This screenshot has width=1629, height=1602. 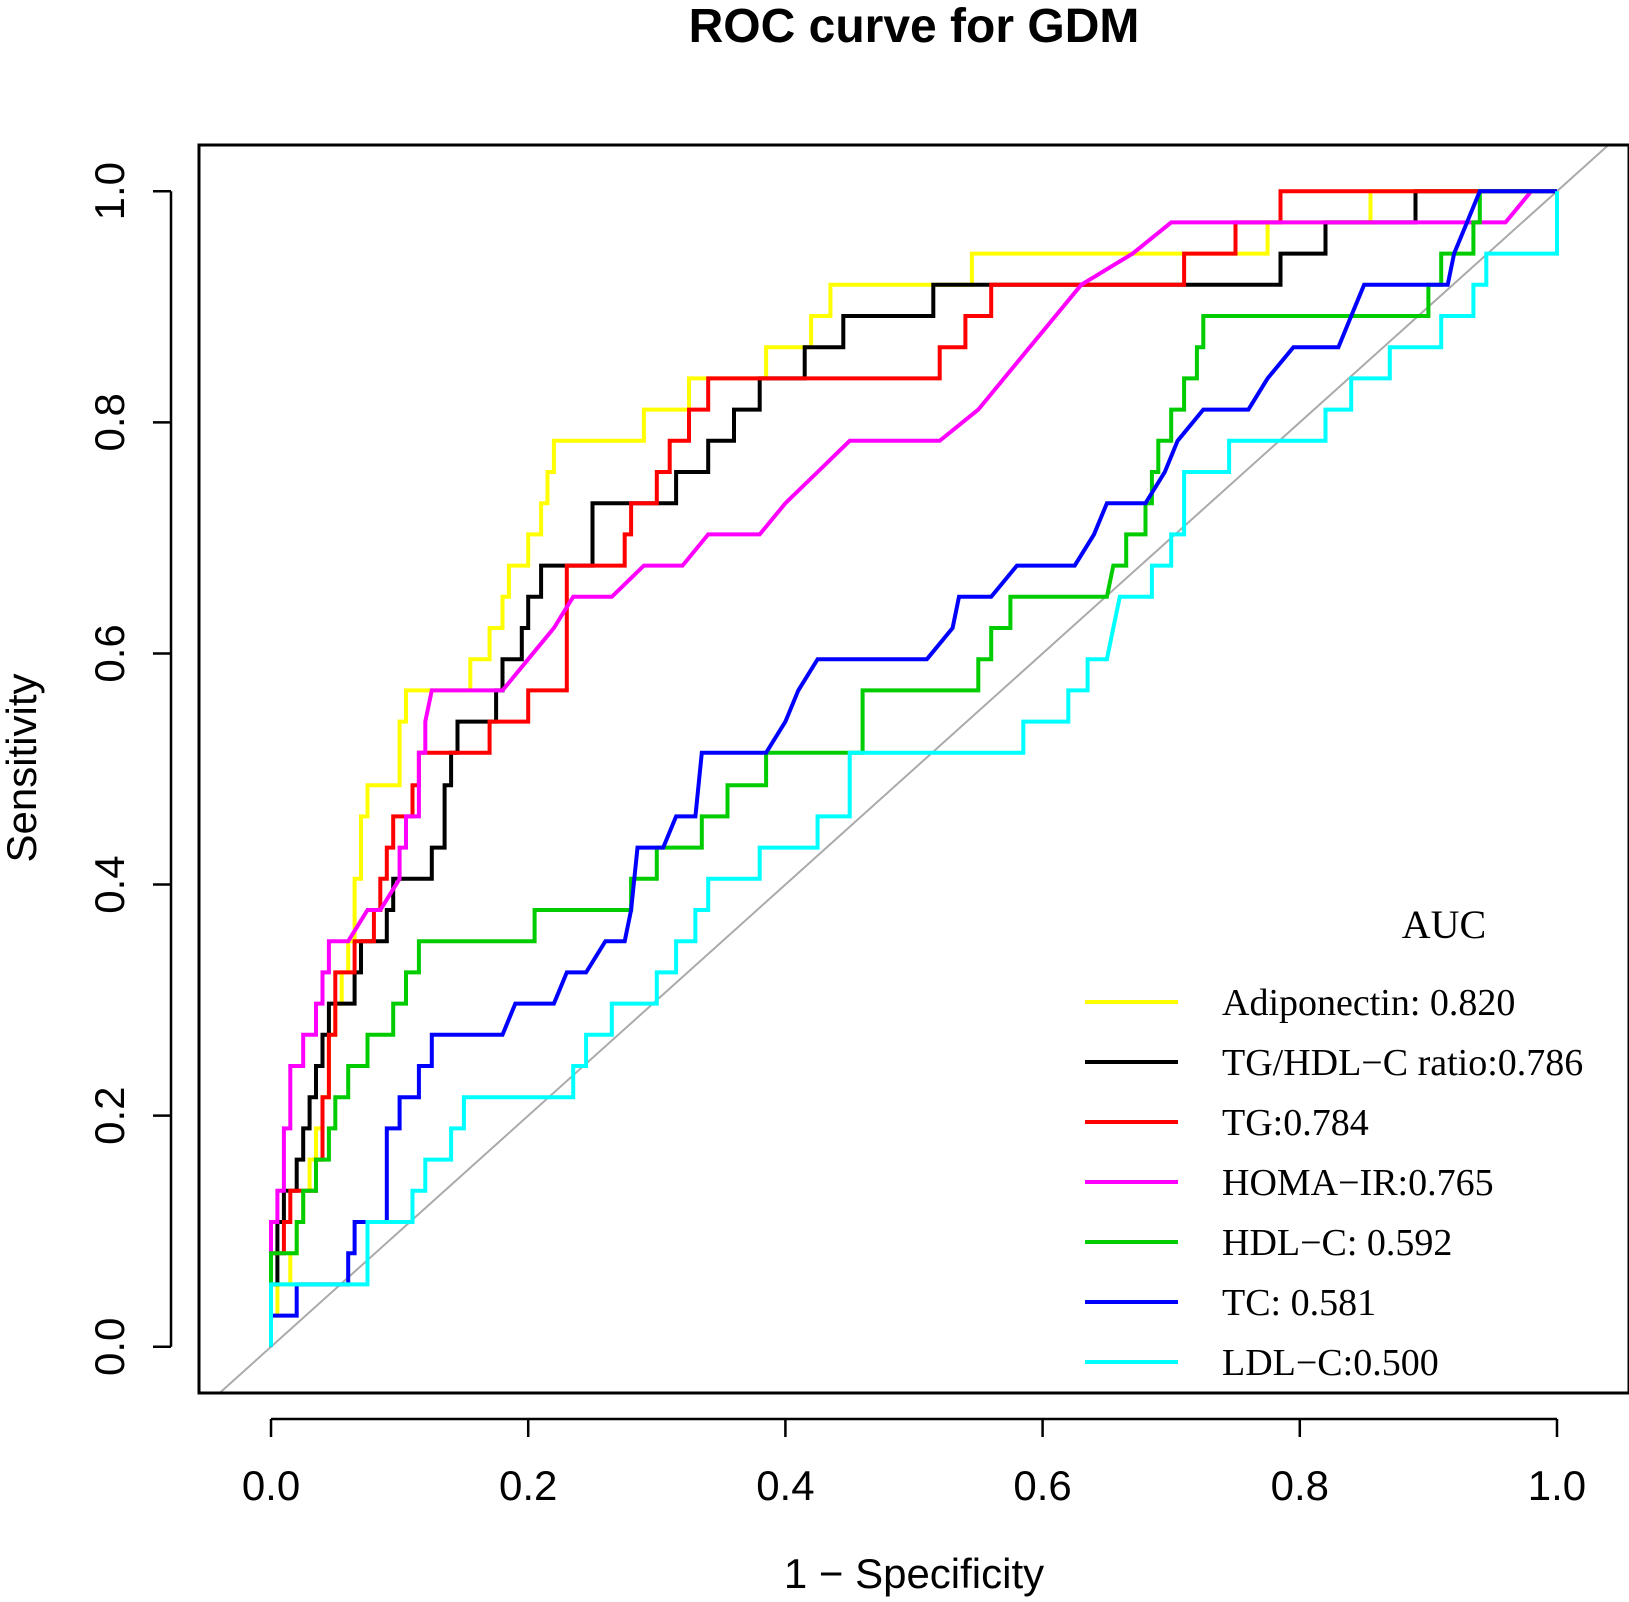 I want to click on legend-title: AUC, so click(x=1444, y=924).